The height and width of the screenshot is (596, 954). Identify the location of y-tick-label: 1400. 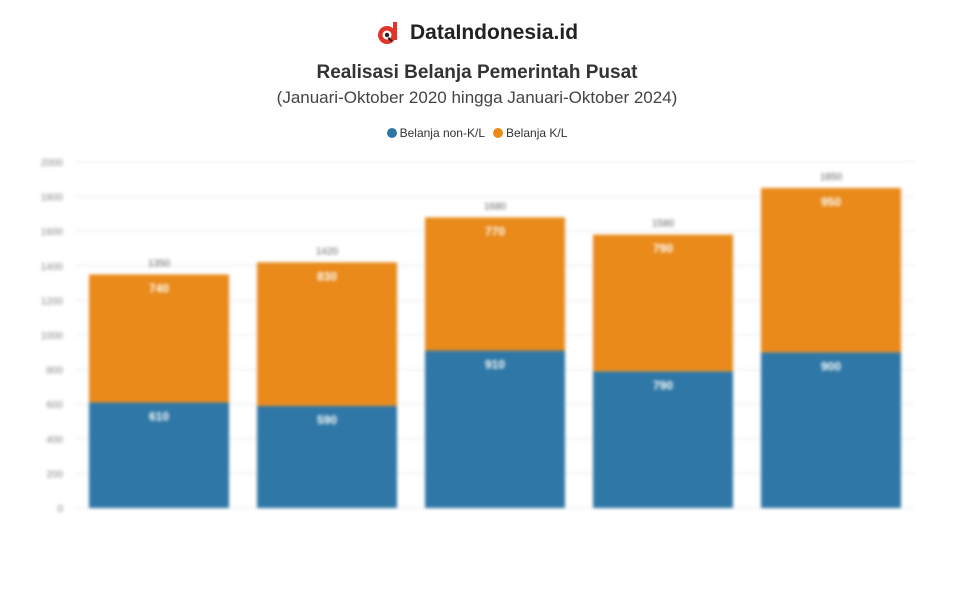
(52, 267).